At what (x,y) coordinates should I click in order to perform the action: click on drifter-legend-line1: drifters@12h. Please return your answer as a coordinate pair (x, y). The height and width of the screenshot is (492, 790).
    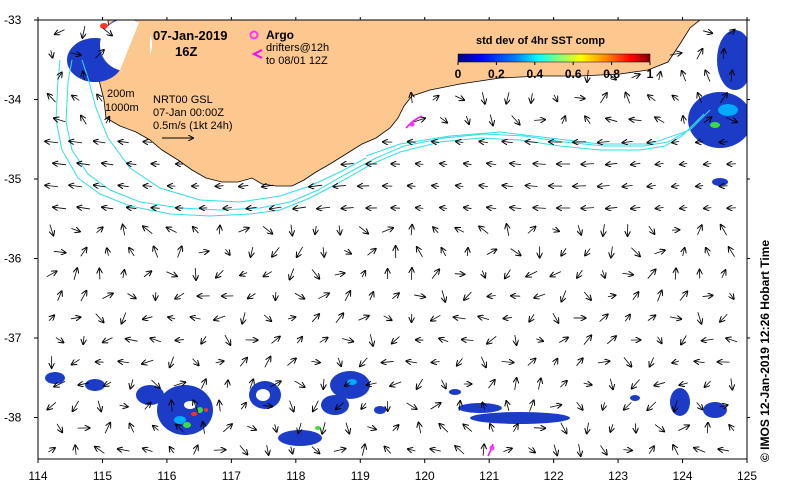
    Looking at the image, I should click on (297, 48).